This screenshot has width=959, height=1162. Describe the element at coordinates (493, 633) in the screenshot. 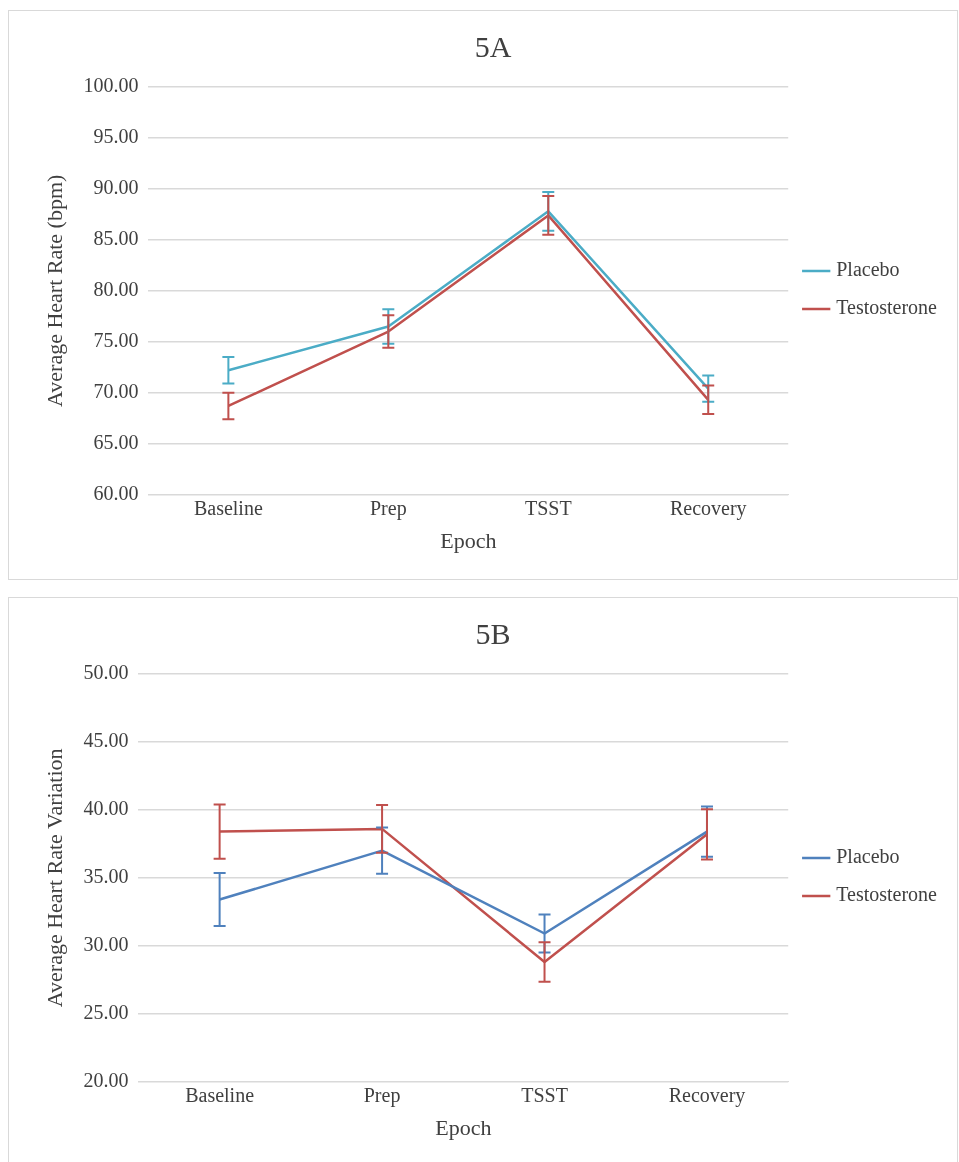

I see `chart-title: 5B` at that location.